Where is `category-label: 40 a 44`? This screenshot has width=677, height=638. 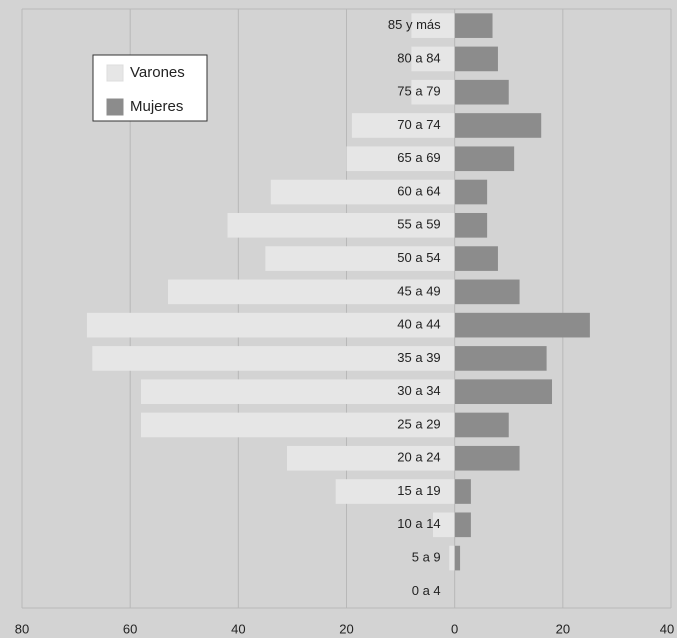 category-label: 40 a 44 is located at coordinates (418, 324).